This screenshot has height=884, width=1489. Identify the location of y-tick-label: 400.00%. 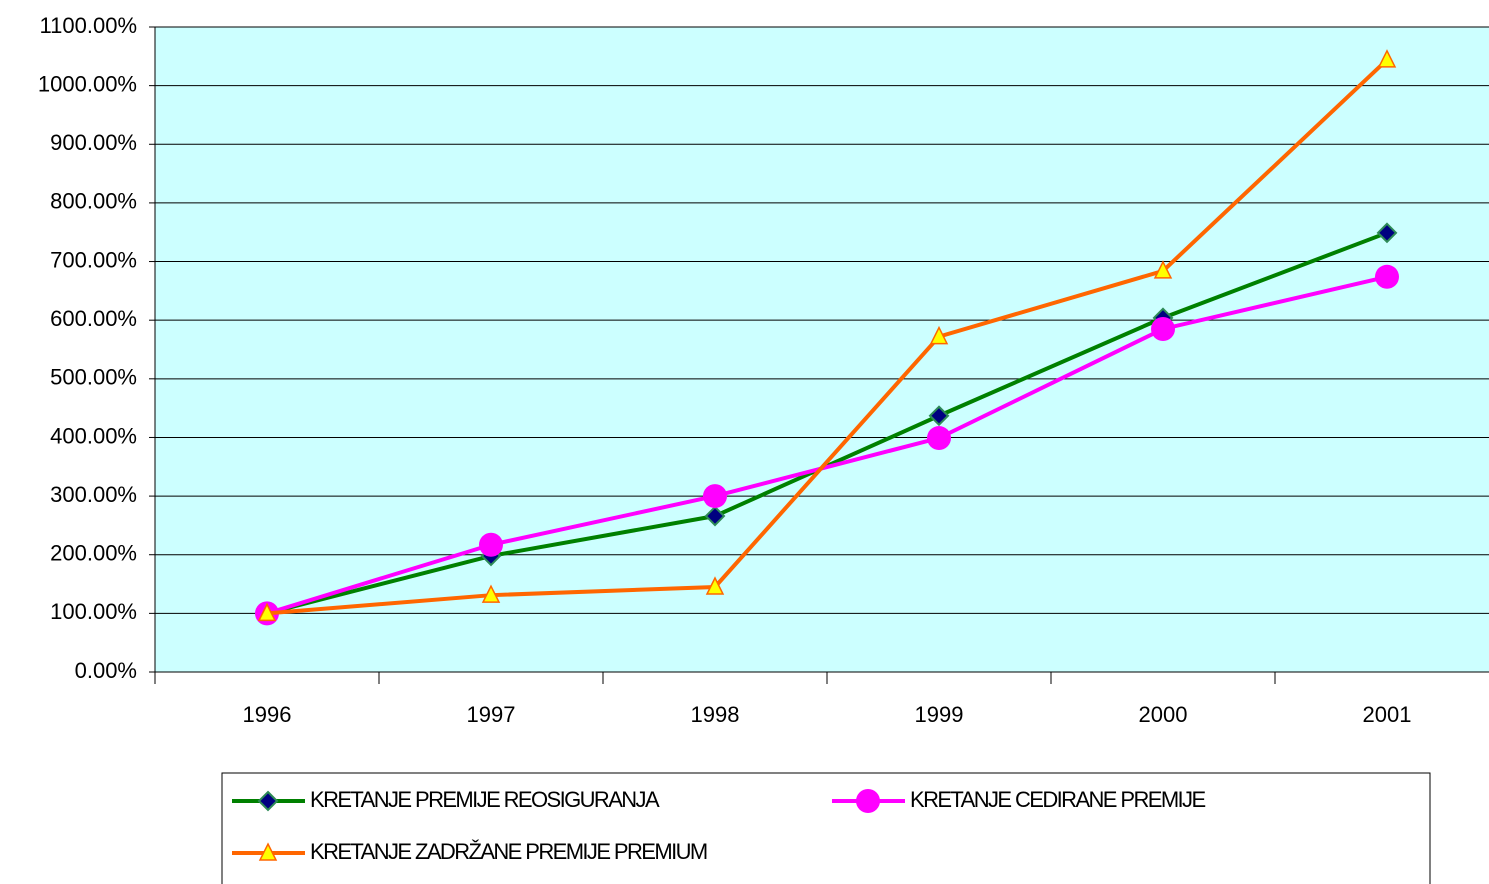
(93, 435).